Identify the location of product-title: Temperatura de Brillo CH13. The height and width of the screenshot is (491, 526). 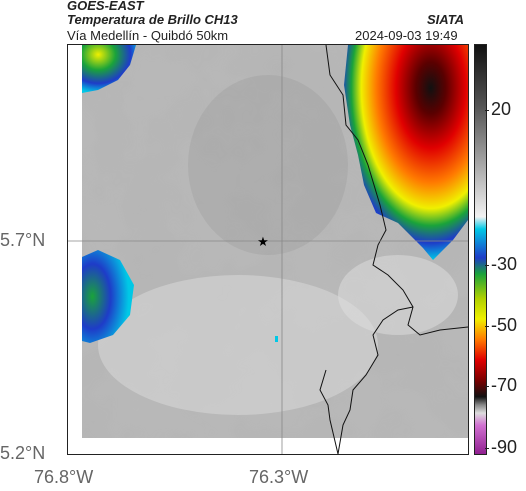
(152, 19).